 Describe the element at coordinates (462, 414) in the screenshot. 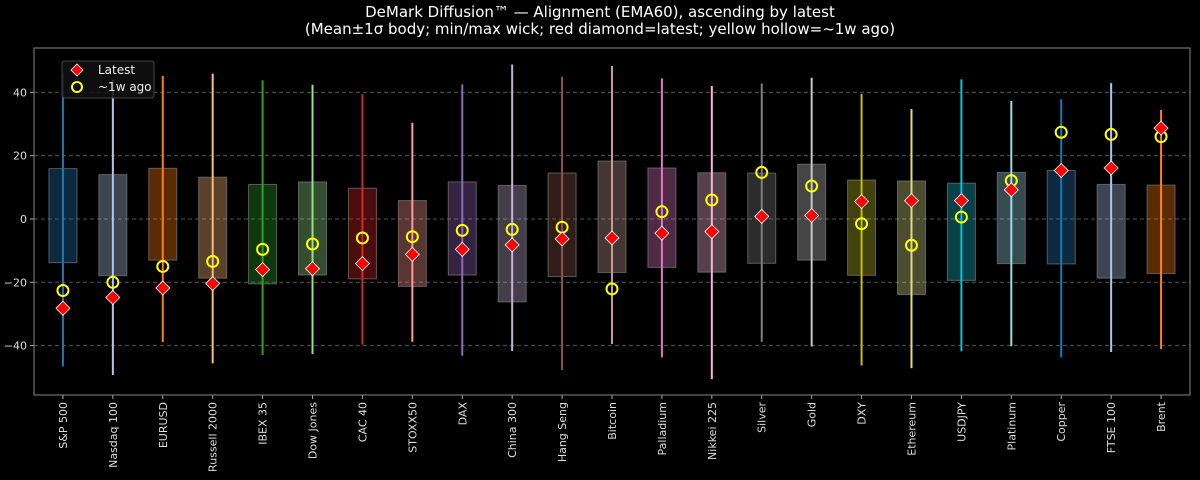

I see `x-tick-label: DAX` at that location.